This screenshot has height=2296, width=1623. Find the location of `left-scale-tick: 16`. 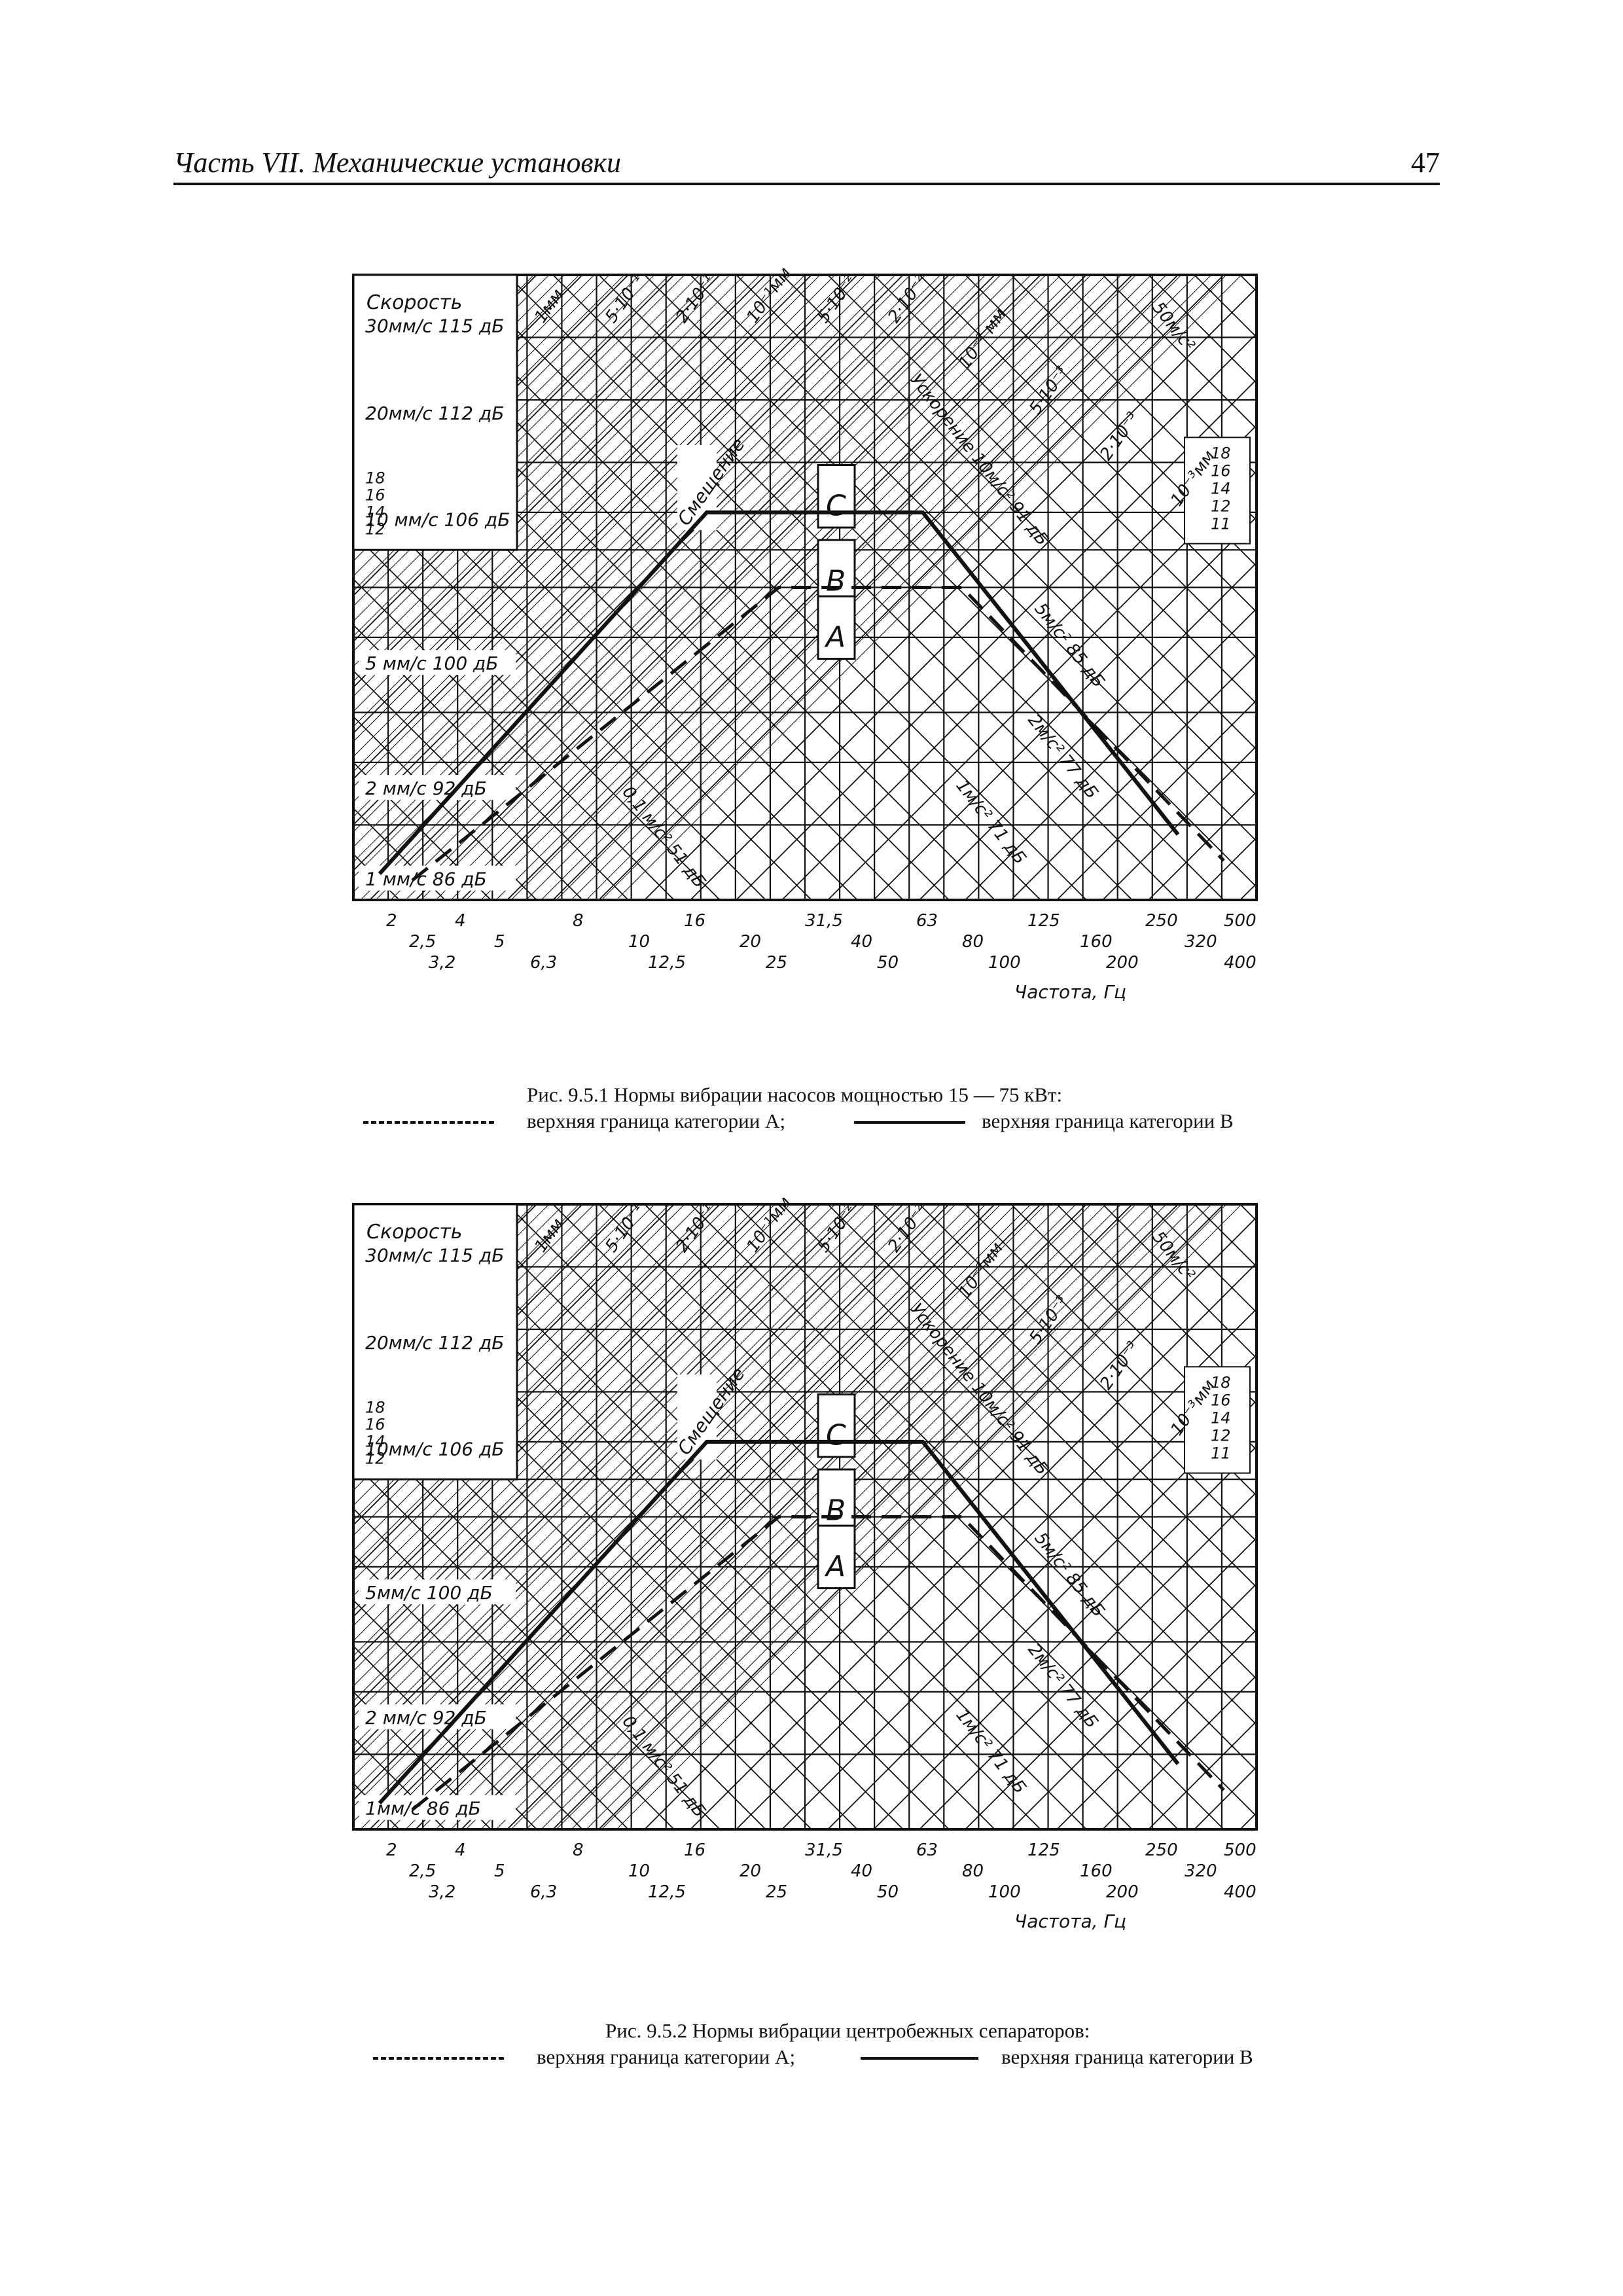

left-scale-tick: 16 is located at coordinates (375, 495).